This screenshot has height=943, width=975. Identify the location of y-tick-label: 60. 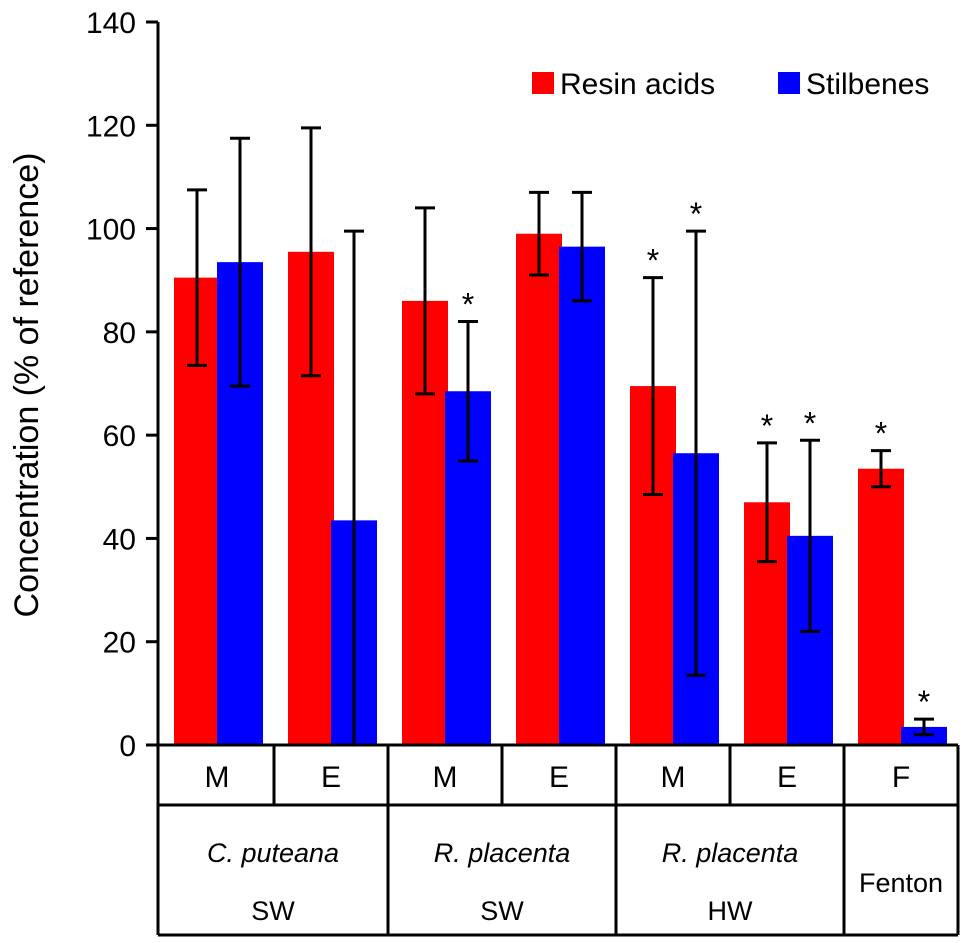
(119, 436).